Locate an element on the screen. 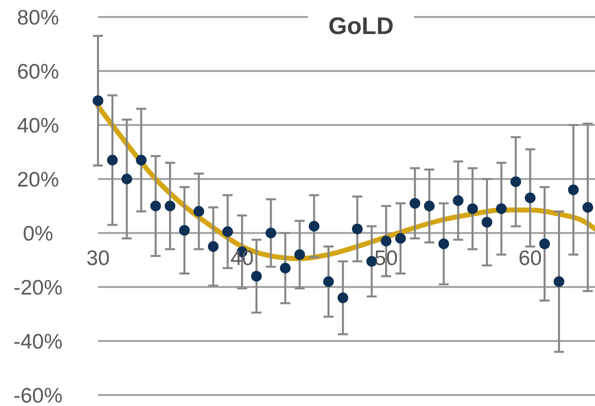 The image size is (595, 406). y-tick-label: 40% is located at coordinates (38, 126).